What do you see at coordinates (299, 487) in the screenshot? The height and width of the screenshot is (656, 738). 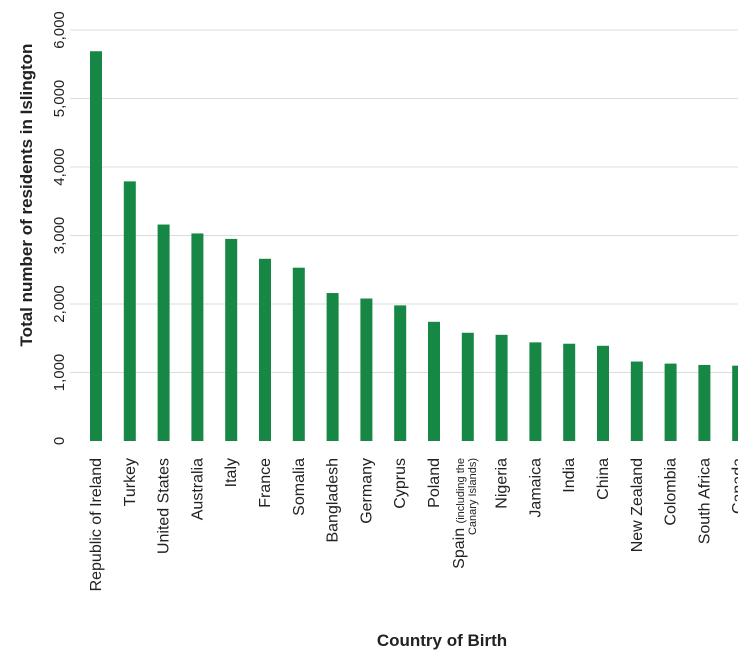 I see `x-tick-label: Somalia` at bounding box center [299, 487].